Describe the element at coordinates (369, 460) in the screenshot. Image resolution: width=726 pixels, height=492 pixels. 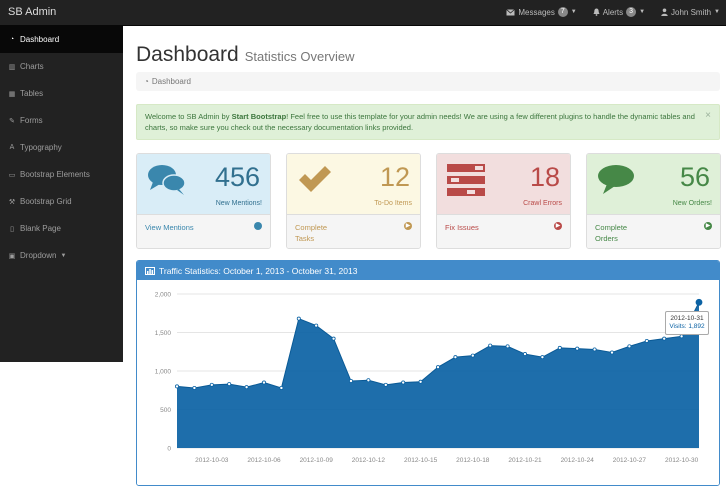
I see `x-tick-label: 2012-10-12` at that location.